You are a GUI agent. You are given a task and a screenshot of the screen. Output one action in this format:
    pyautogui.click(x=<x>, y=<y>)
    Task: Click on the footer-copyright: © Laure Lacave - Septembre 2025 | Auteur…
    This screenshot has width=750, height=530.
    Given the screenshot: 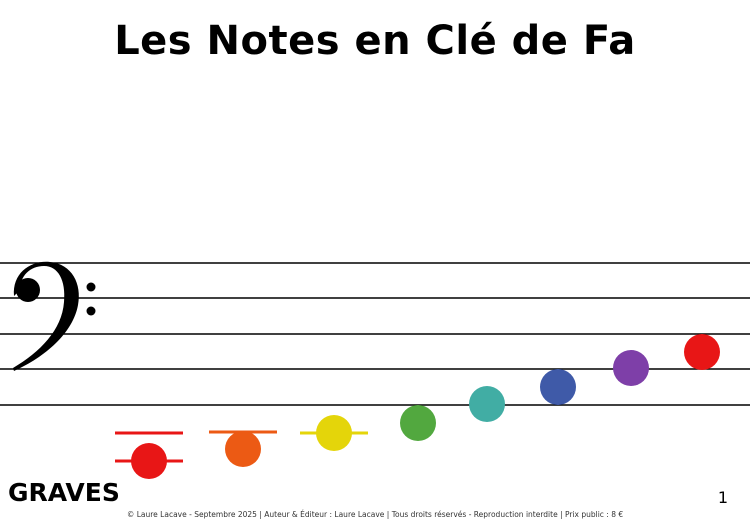 What is the action you would take?
    pyautogui.click(x=375, y=514)
    